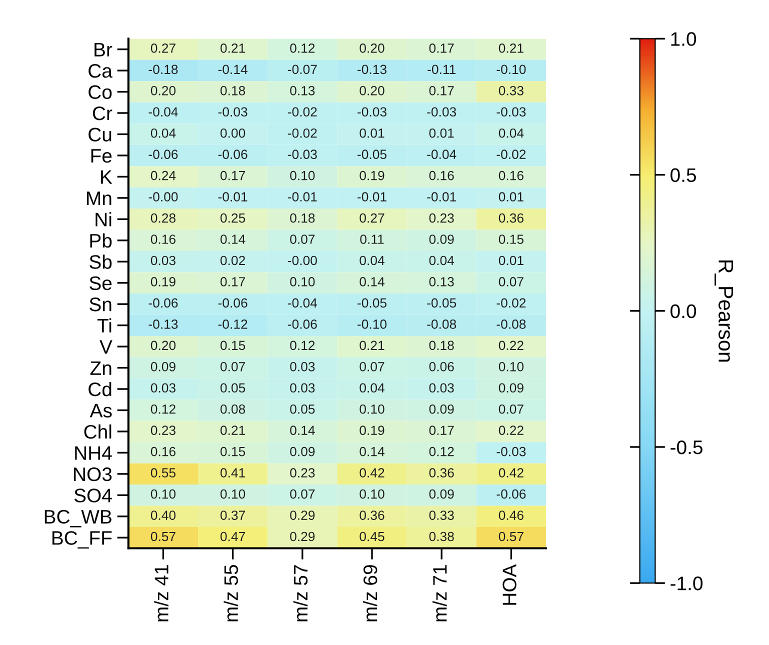  What do you see at coordinates (163, 409) in the screenshot?
I see `data-label: 0.12` at bounding box center [163, 409].